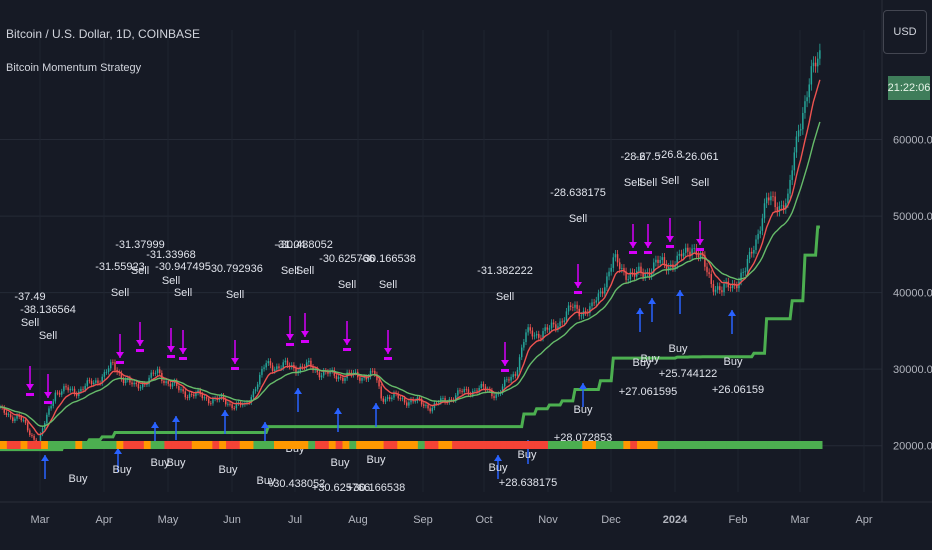  I want to click on buy-pnl-label: +28.638175, so click(528, 483).